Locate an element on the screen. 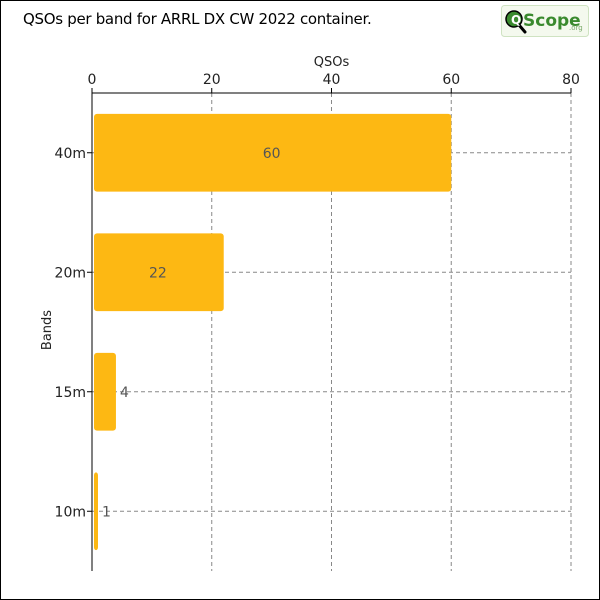 The height and width of the screenshot is (600, 600). qscope-logo: Q Scope .org is located at coordinates (545, 21).